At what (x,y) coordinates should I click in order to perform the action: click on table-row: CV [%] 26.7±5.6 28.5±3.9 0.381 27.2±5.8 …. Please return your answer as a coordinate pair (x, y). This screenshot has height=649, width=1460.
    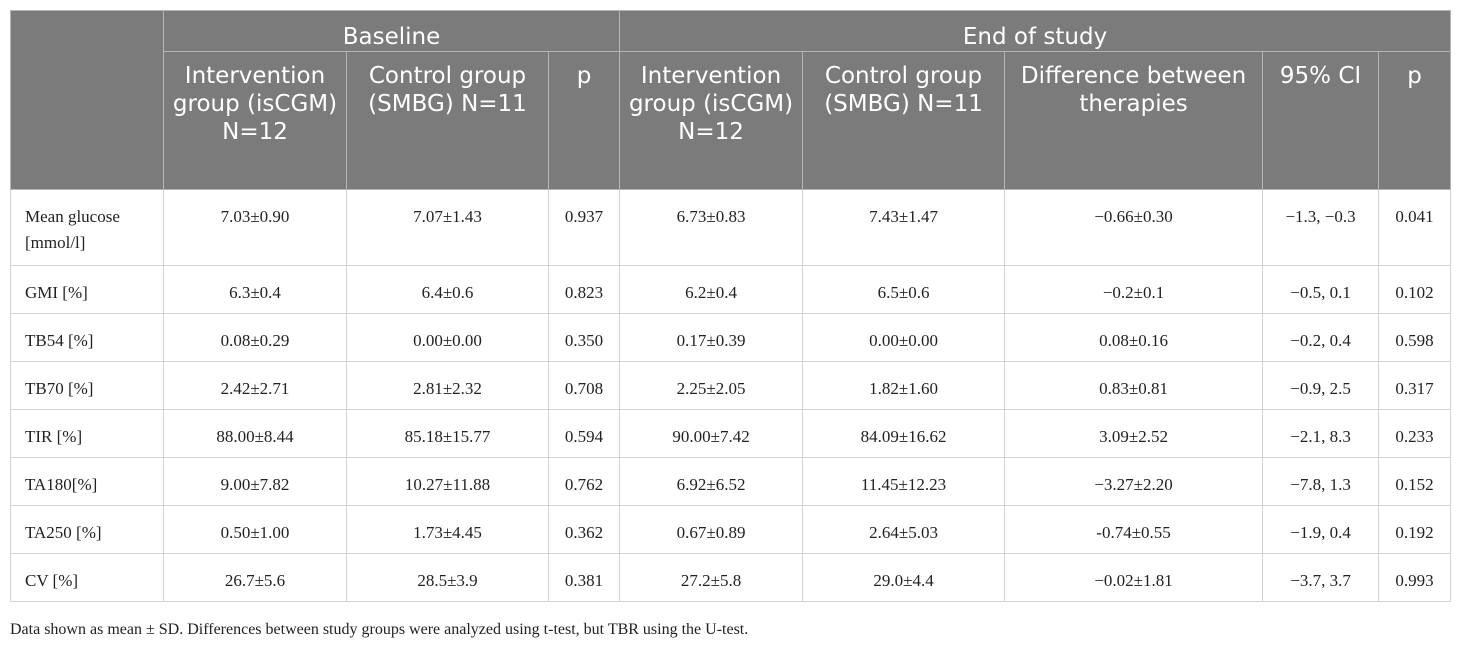
    Looking at the image, I should click on (731, 577).